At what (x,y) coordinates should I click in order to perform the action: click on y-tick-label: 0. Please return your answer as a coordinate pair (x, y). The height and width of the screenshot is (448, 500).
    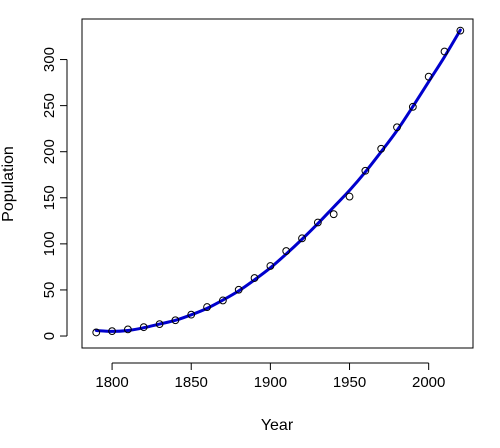
    Looking at the image, I should click on (49, 336).